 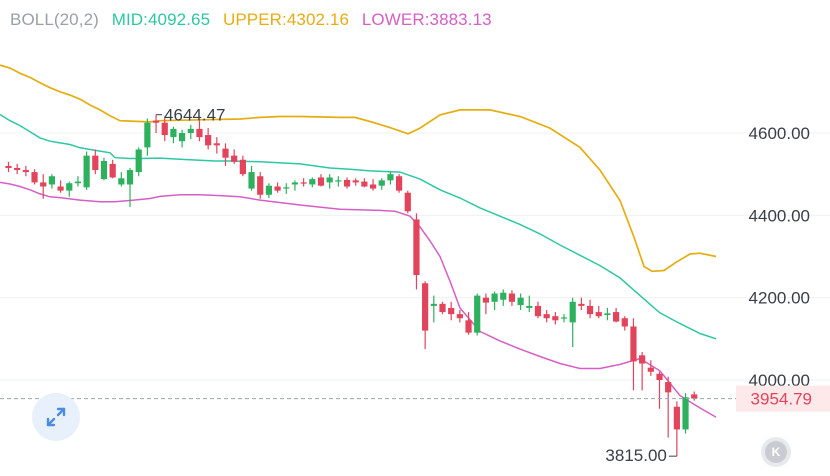 I want to click on expand-button, so click(x=56, y=417).